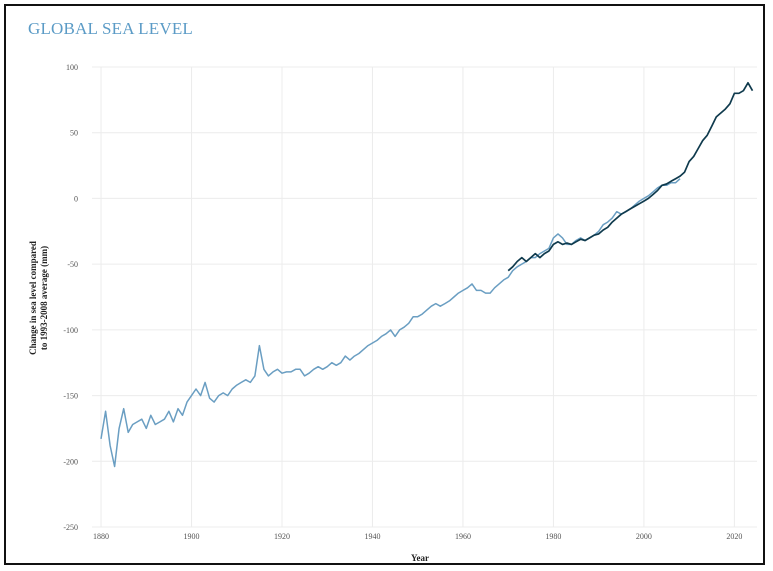 Image resolution: width=773 pixels, height=571 pixels. Describe the element at coordinates (192, 536) in the screenshot. I see `x-tick-label: 1900` at that location.